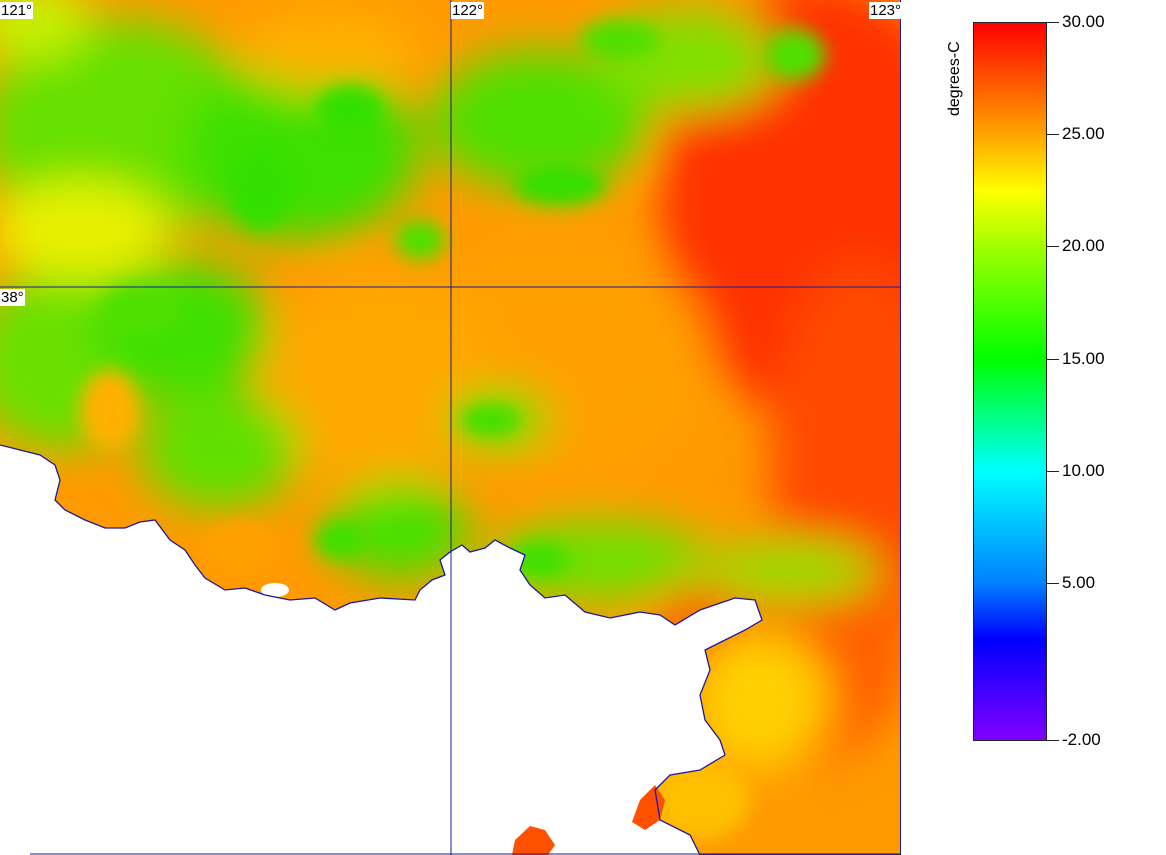 The width and height of the screenshot is (1166, 855). What do you see at coordinates (1083, 358) in the screenshot?
I see `colorbar-tick-label: 15.00` at bounding box center [1083, 358].